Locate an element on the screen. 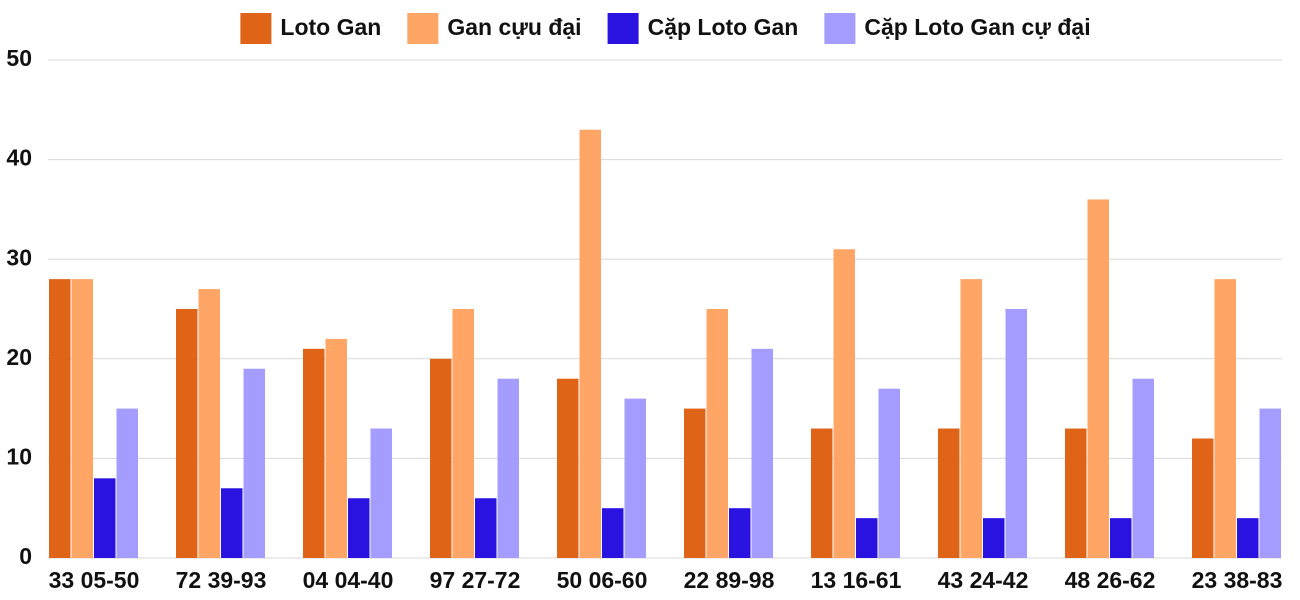  x-tick-label: 23 38-83 is located at coordinates (1237, 580).